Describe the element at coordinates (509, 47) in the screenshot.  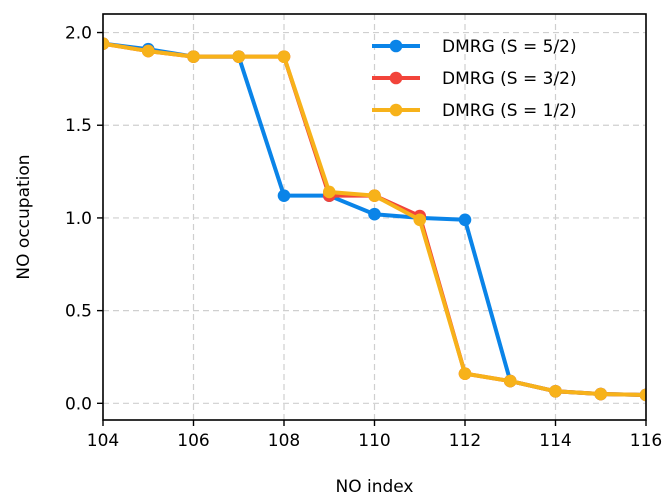
I see `legend-label: DMRG (S = 5/2)` at that location.